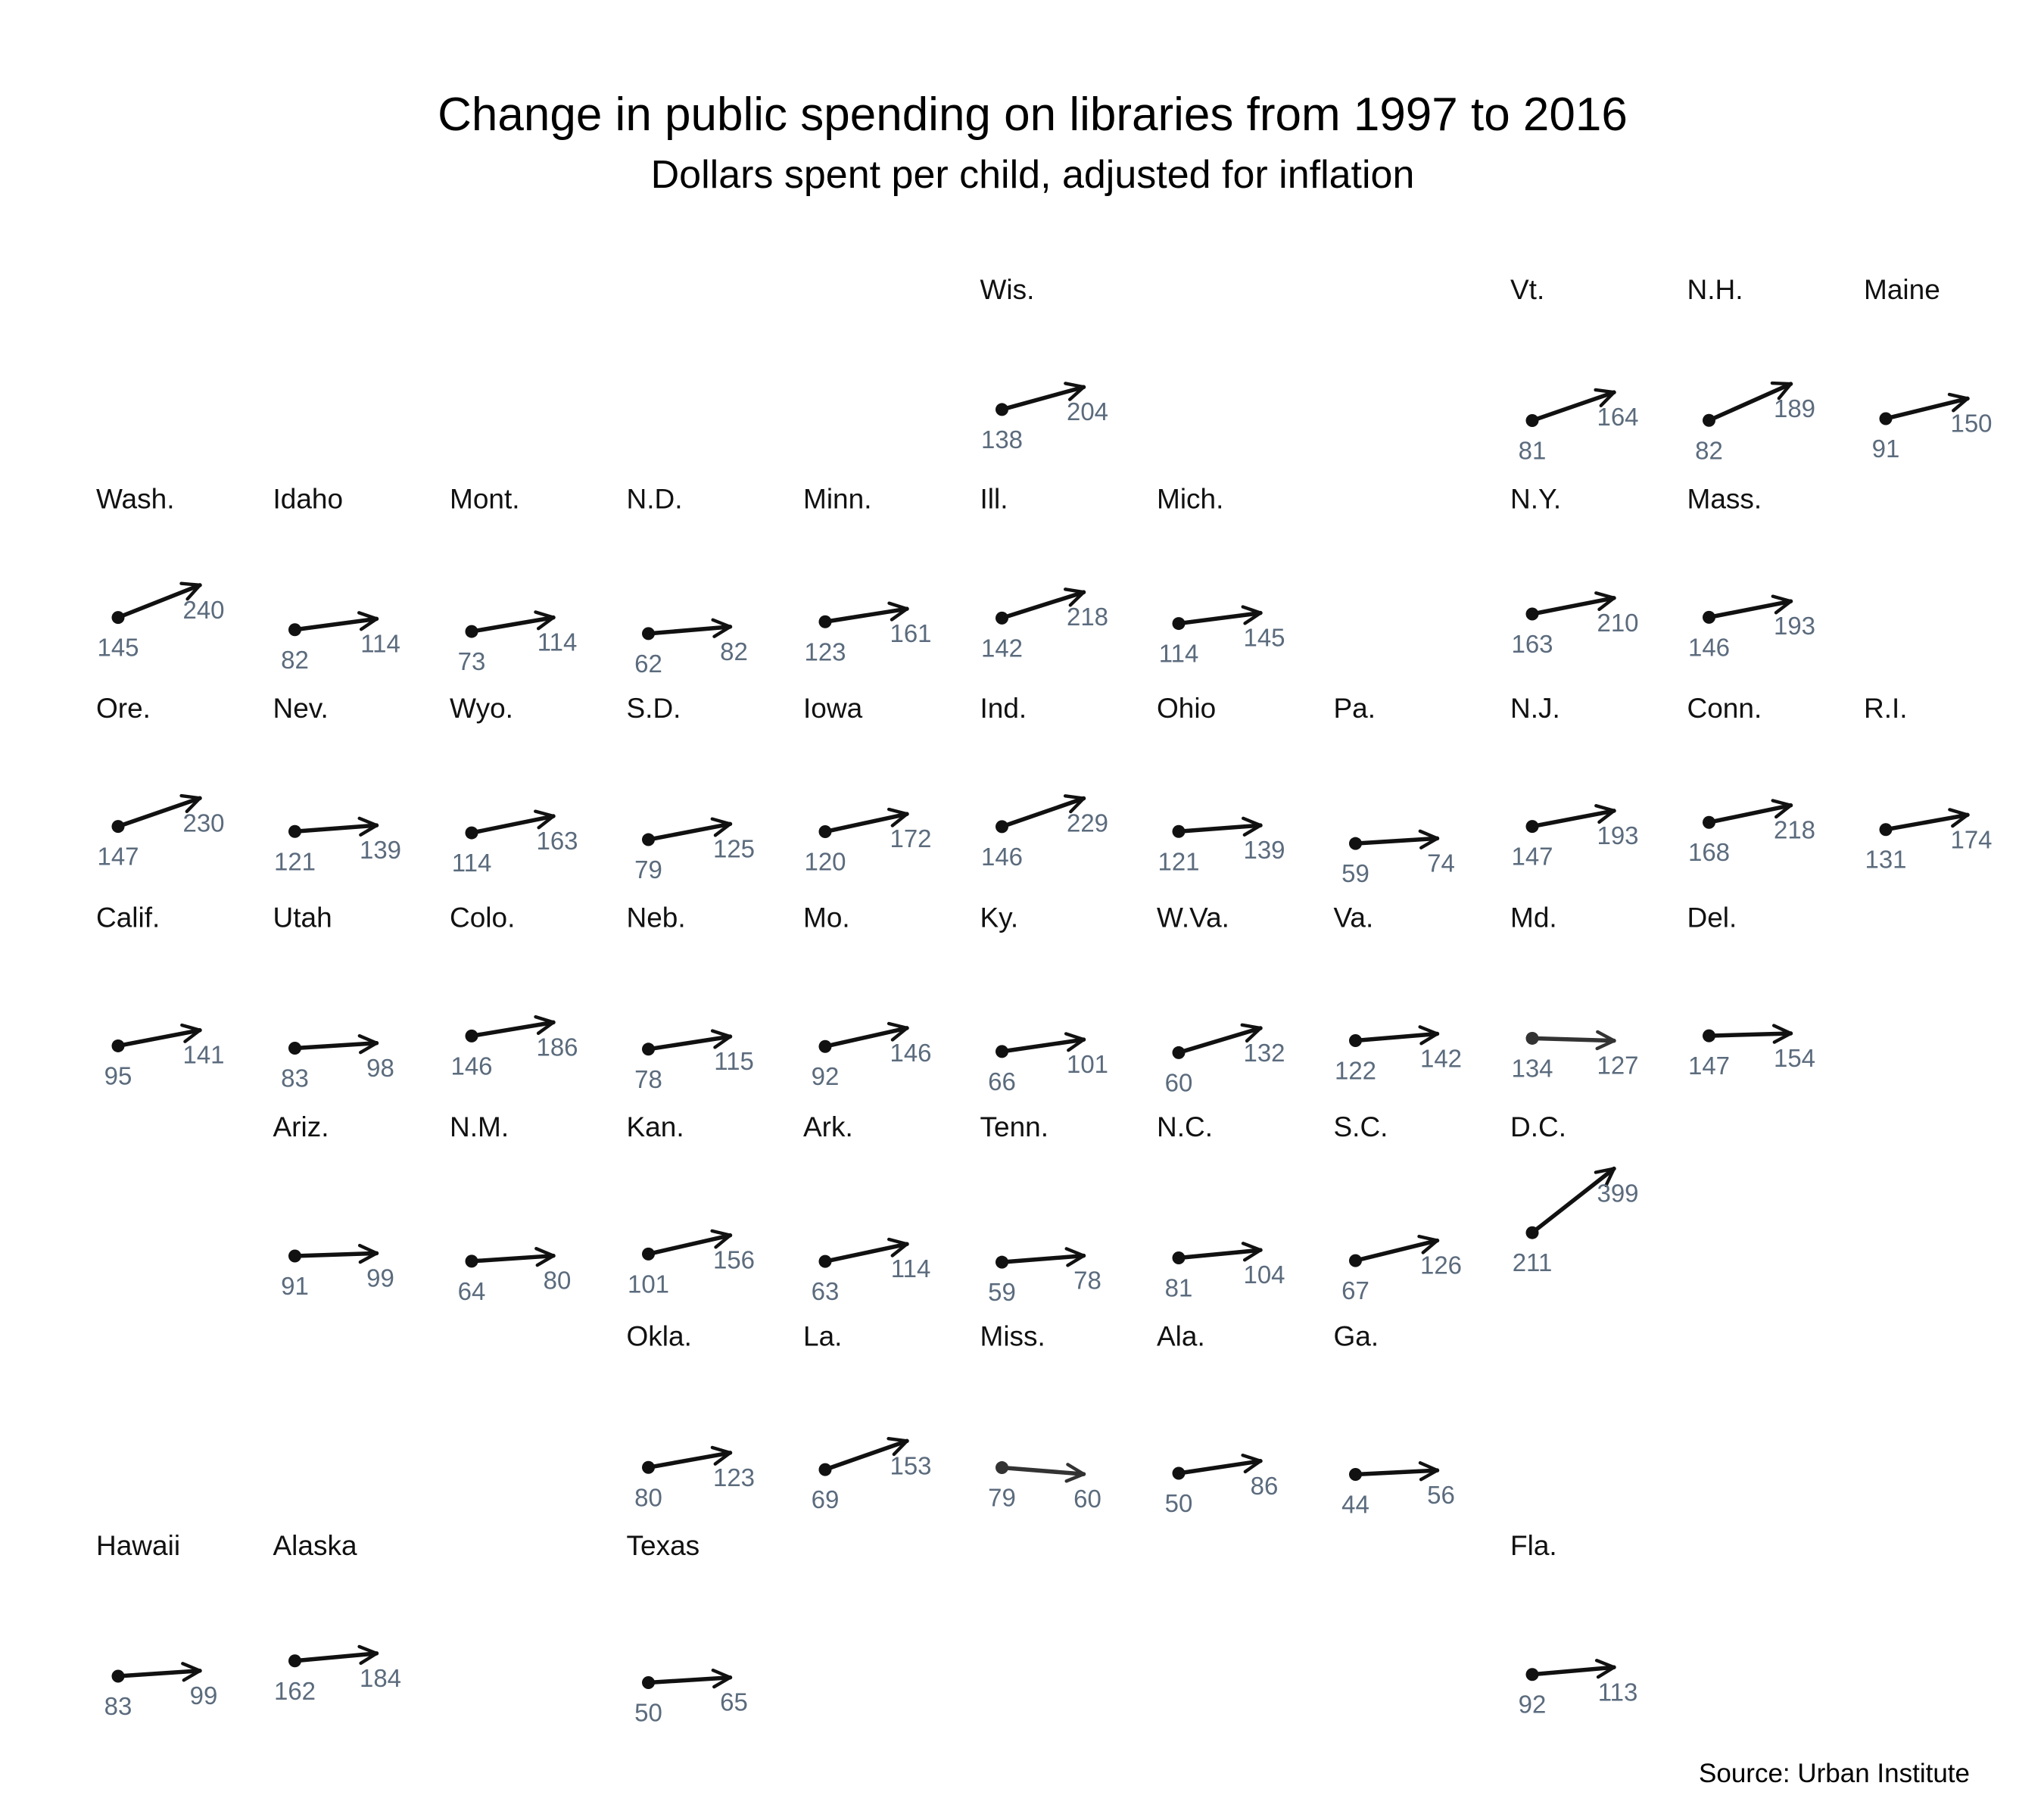 The image size is (2044, 1817). What do you see at coordinates (1040, 1208) in the screenshot?
I see `state-tile-tenn: Tenn. 59 78` at bounding box center [1040, 1208].